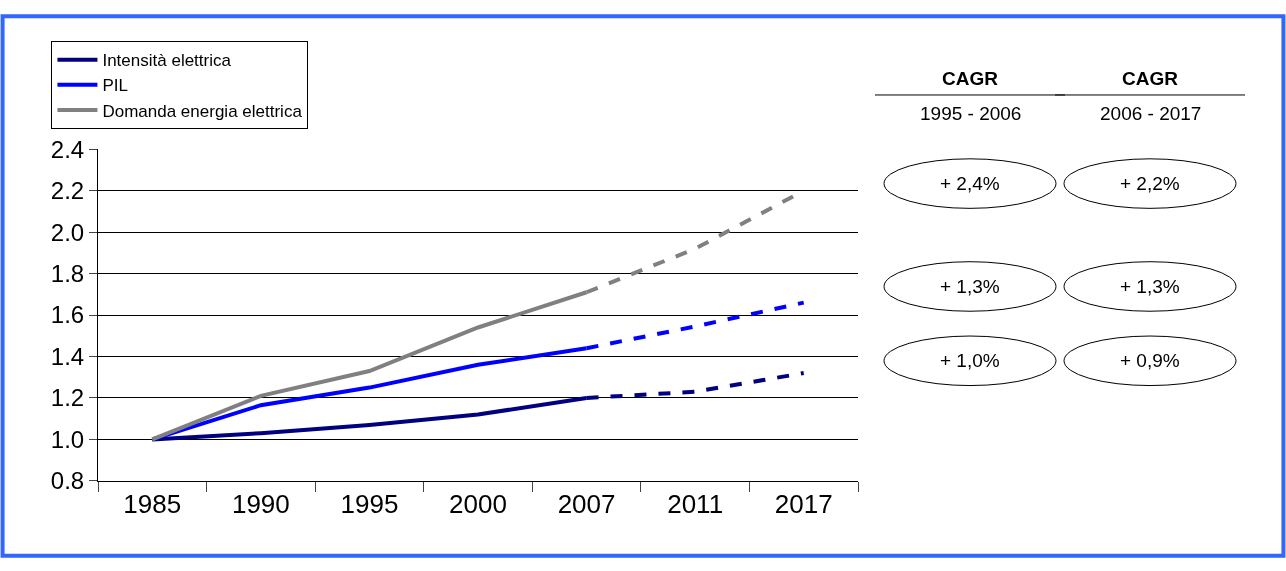 This screenshot has width=1286, height=571. What do you see at coordinates (67, 149) in the screenshot?
I see `y-tick-label: 2.4` at bounding box center [67, 149].